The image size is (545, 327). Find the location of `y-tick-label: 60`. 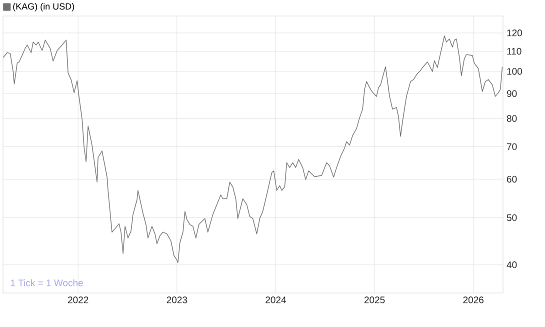

y-tick-label: 60 is located at coordinates (512, 179).